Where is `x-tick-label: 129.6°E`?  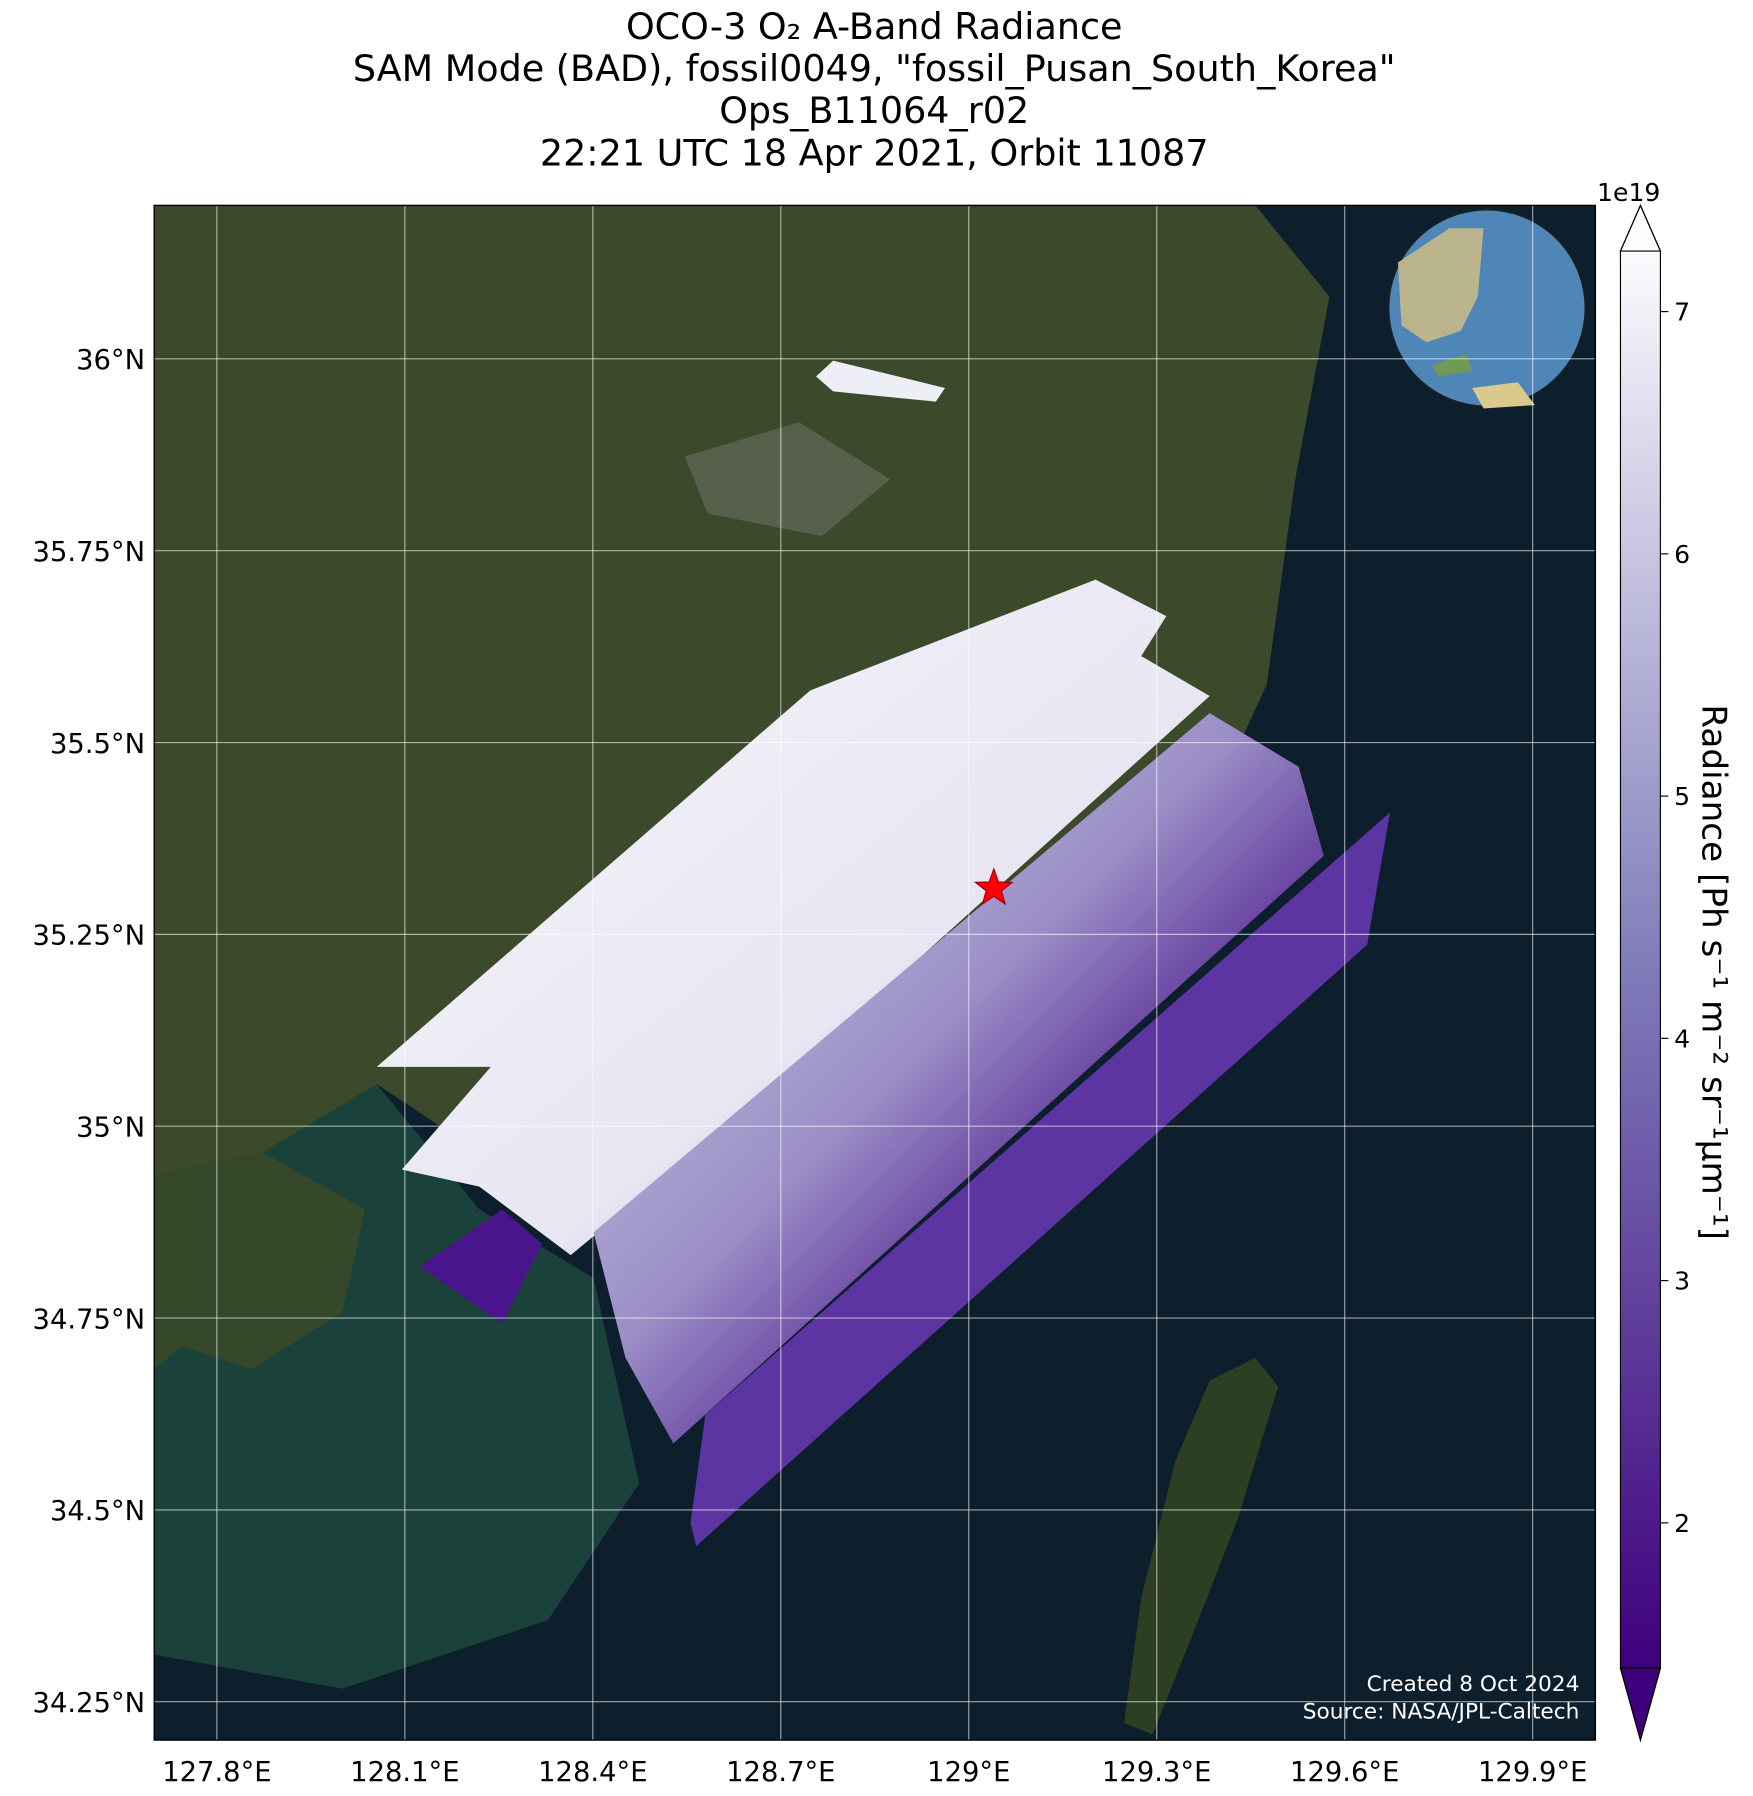 x-tick-label: 129.6°E is located at coordinates (1344, 1772).